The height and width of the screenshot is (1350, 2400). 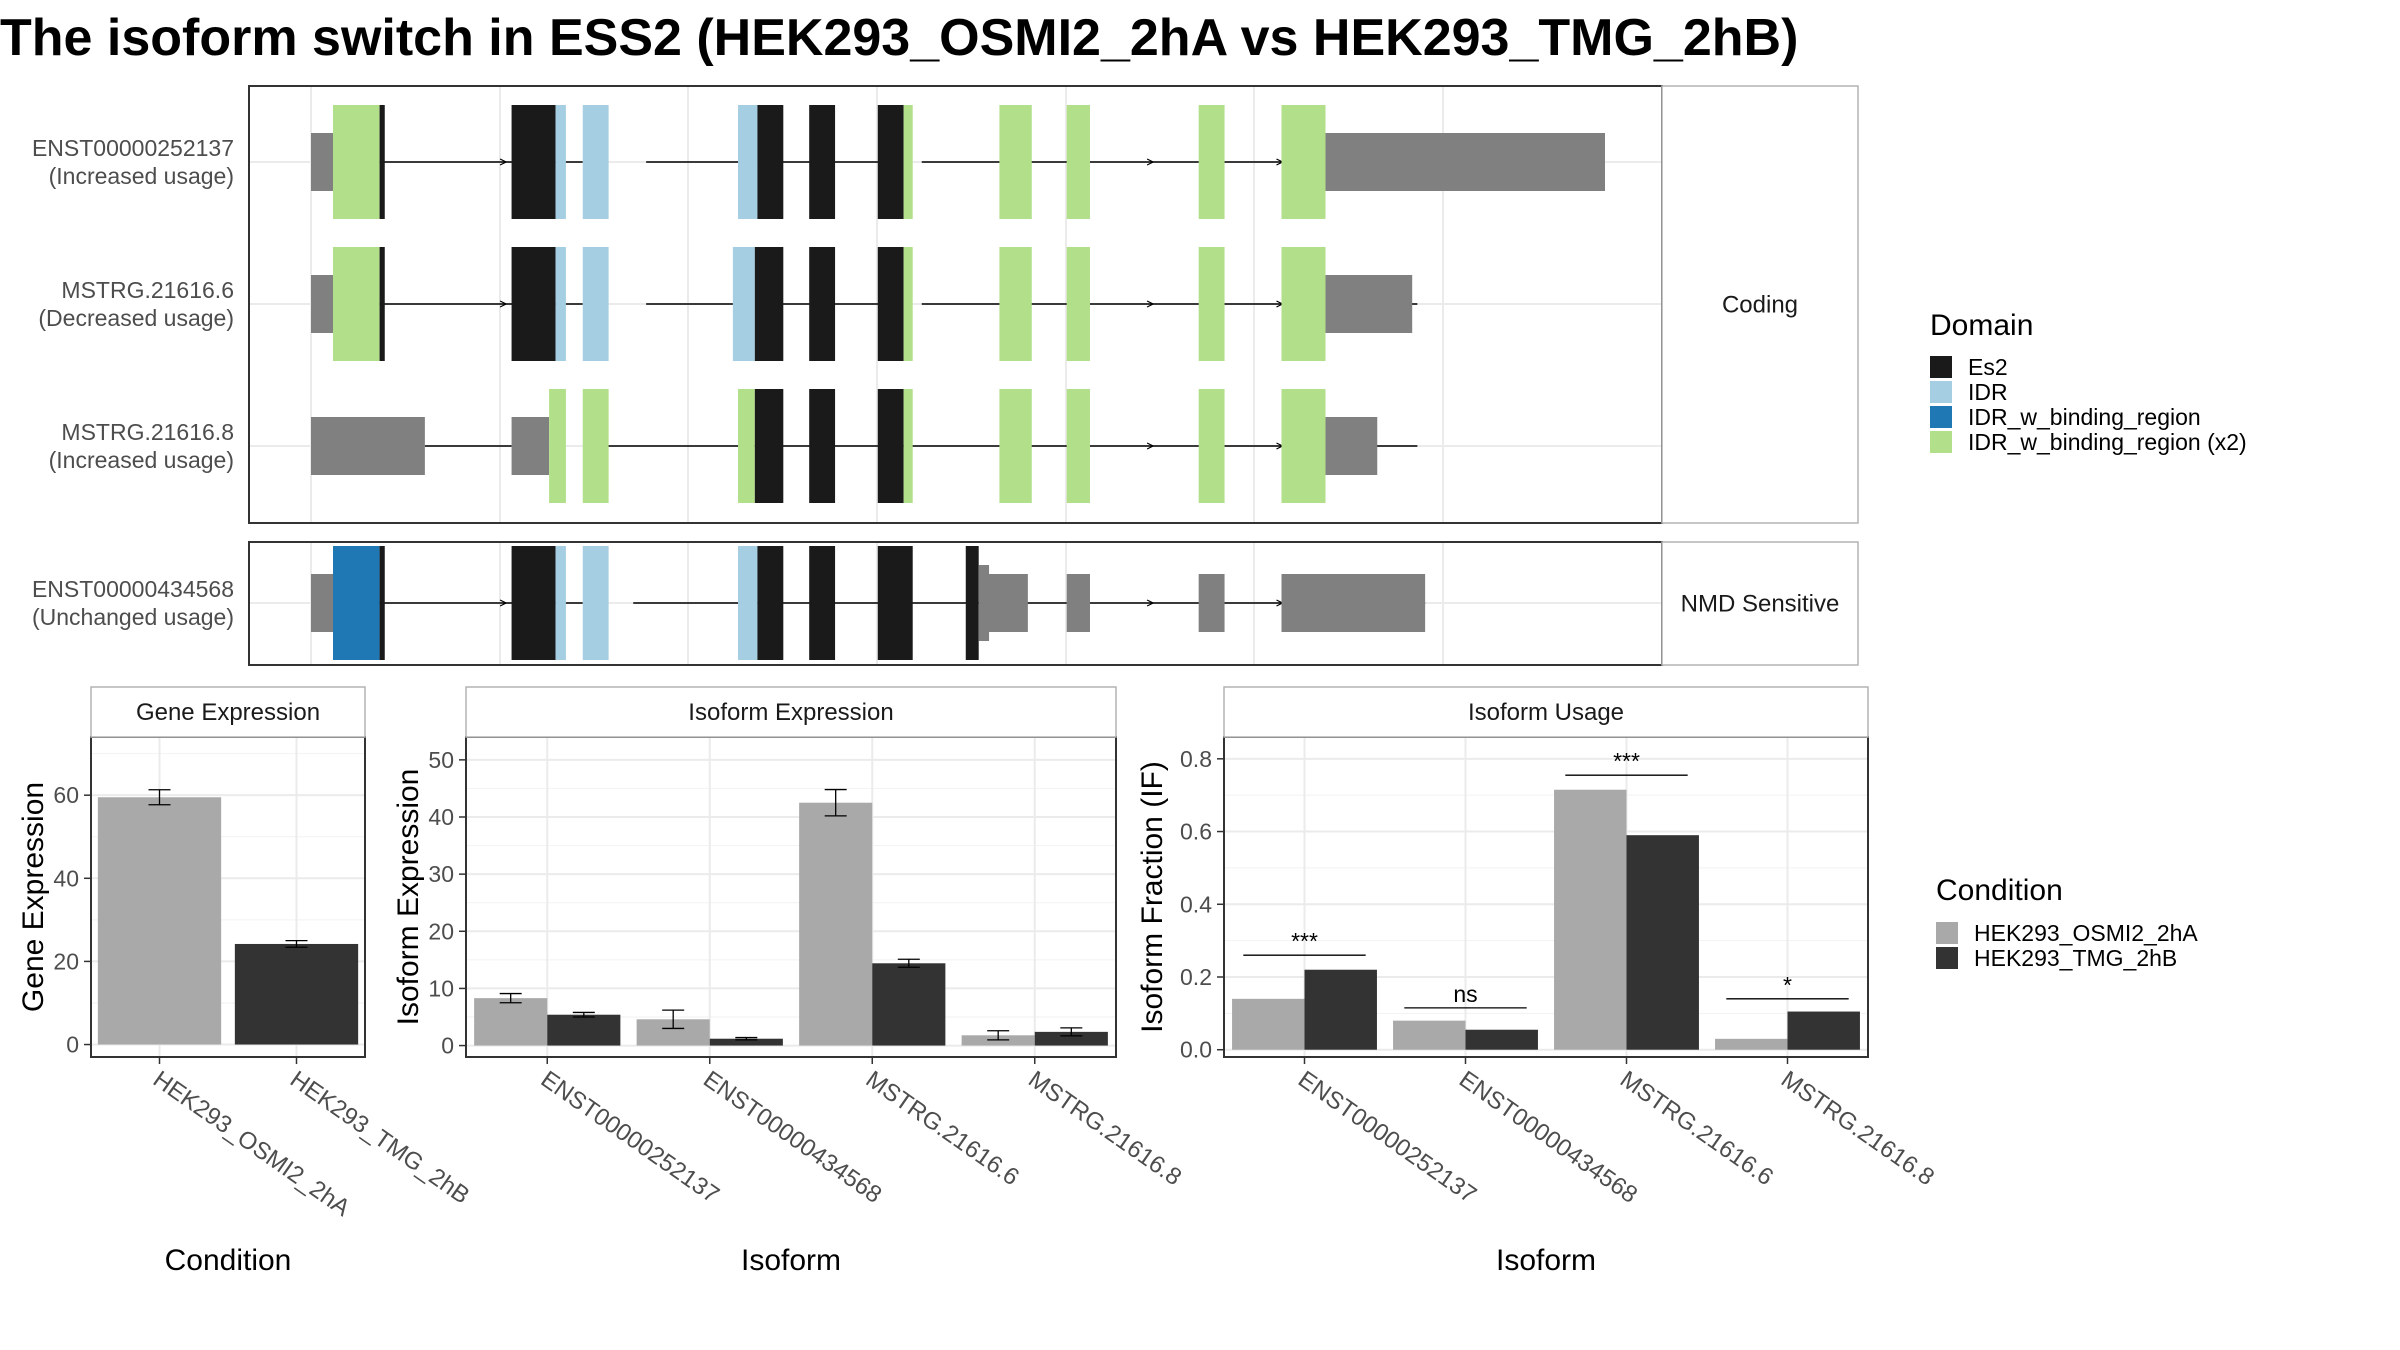 I want to click on legend-item: IDR_w_binding_region (x2), so click(x=2107, y=442).